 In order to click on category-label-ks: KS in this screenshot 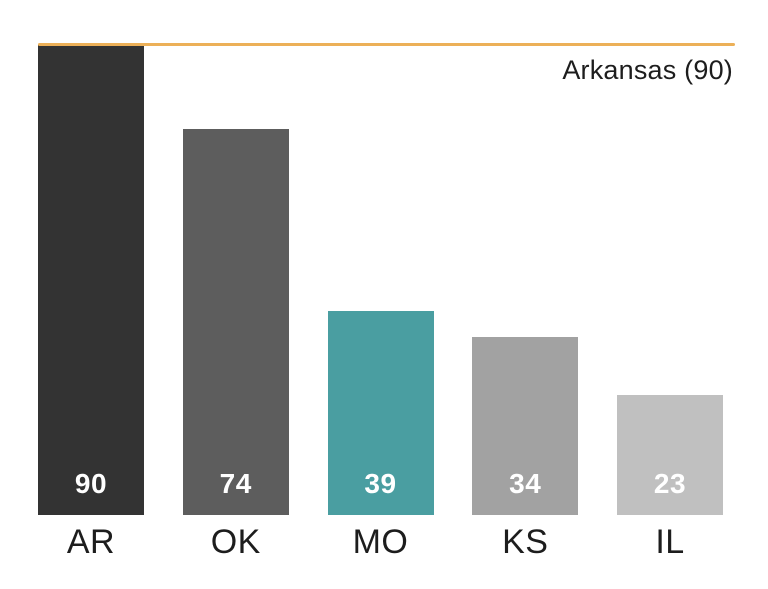, I will do `click(525, 542)`.